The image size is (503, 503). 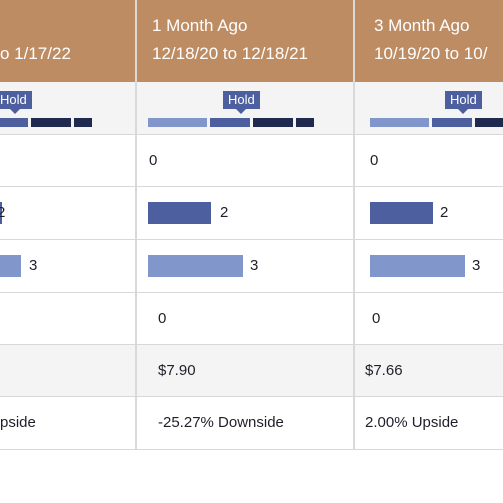 What do you see at coordinates (245, 371) in the screenshot?
I see `price-target-cell: $7.90` at bounding box center [245, 371].